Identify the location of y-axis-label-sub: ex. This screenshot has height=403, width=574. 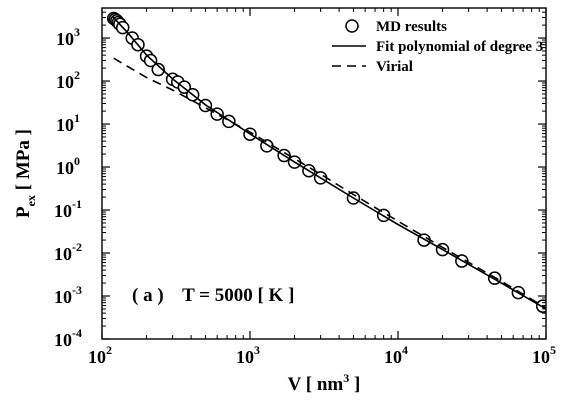
(31, 200).